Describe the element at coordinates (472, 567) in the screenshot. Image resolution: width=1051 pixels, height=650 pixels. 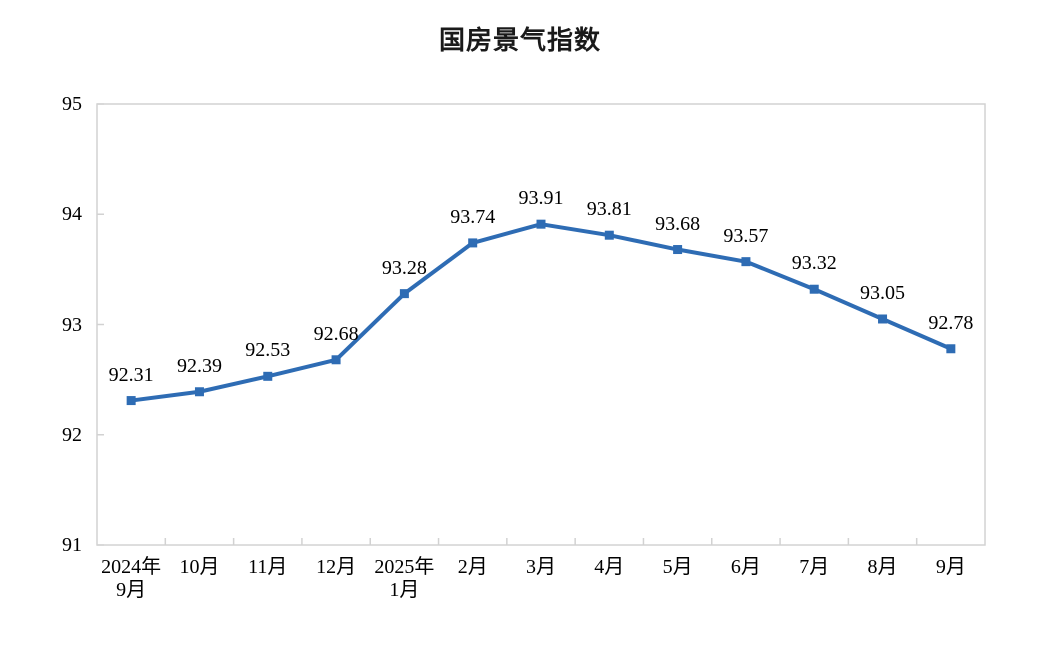
I see `x-axis-tick-label: 2月` at that location.